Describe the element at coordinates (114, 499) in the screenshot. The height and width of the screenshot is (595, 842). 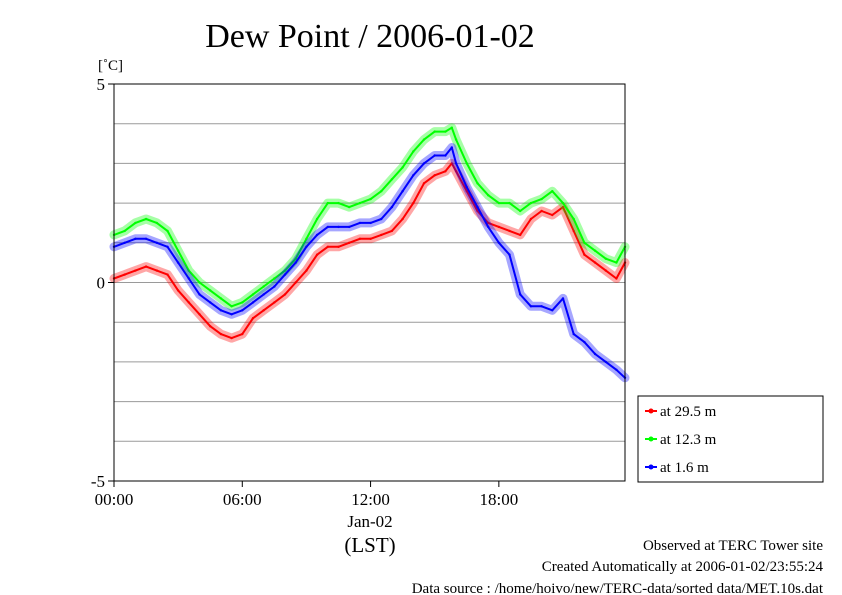
I see `x-tick-label: 00:00` at that location.